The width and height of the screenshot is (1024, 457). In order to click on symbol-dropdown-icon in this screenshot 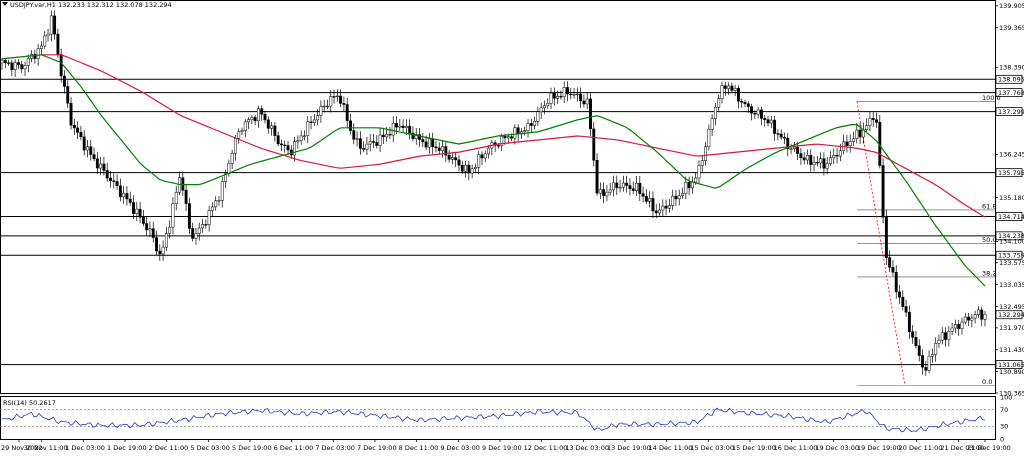, I will do `click(5, 4)`.